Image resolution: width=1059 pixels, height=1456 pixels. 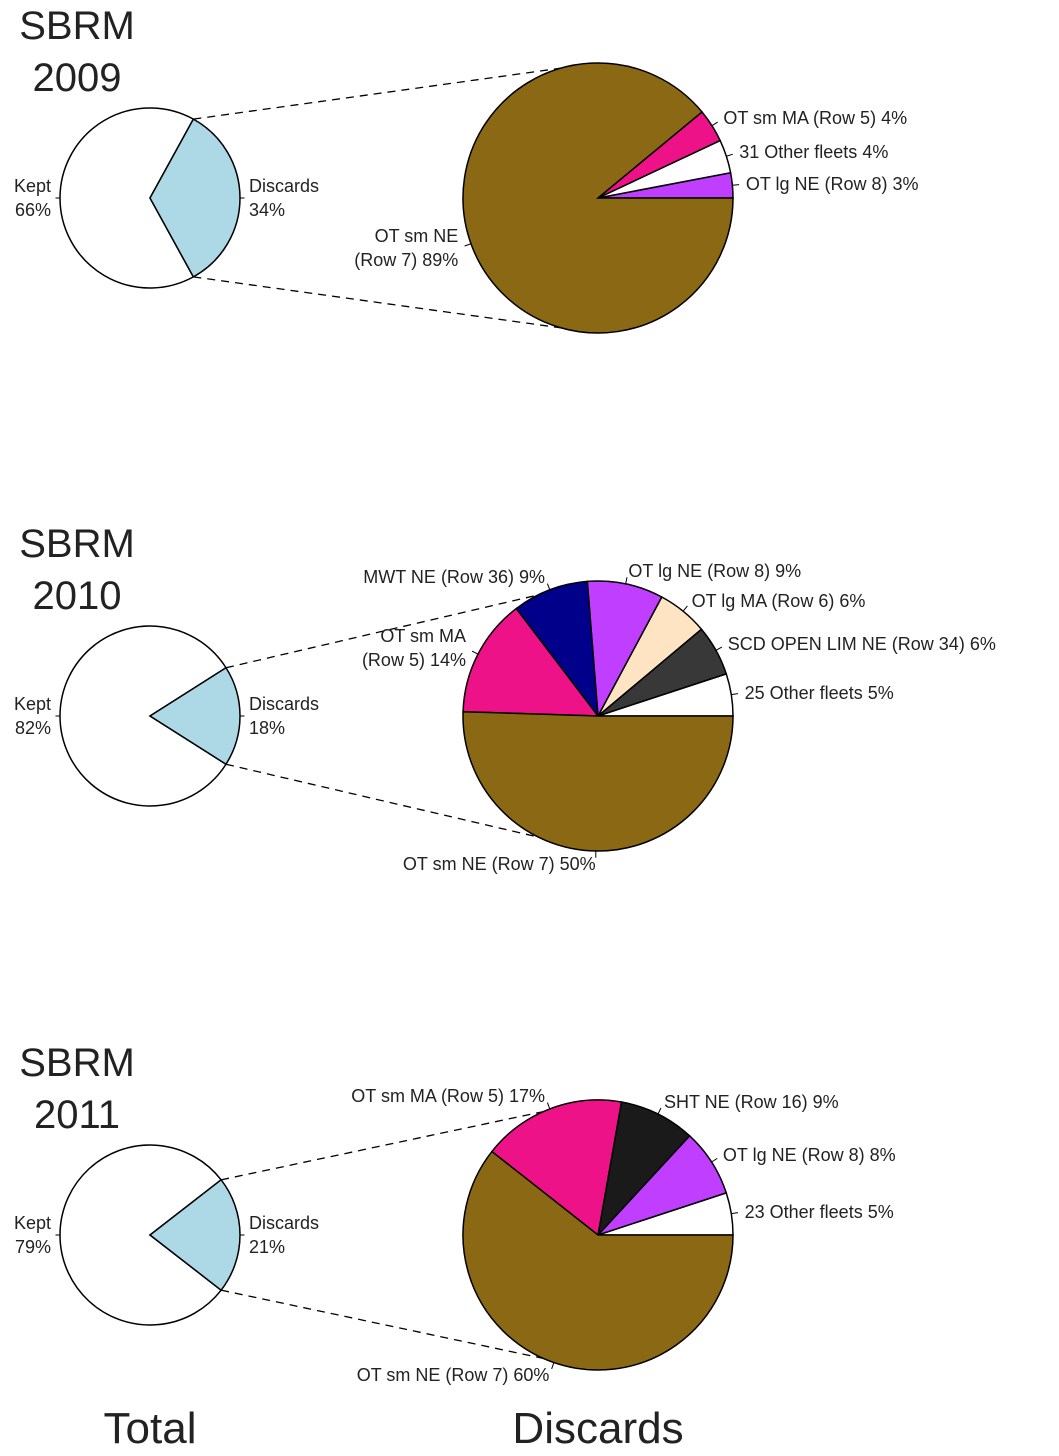 What do you see at coordinates (32, 210) in the screenshot?
I see `slice-value: 66%` at bounding box center [32, 210].